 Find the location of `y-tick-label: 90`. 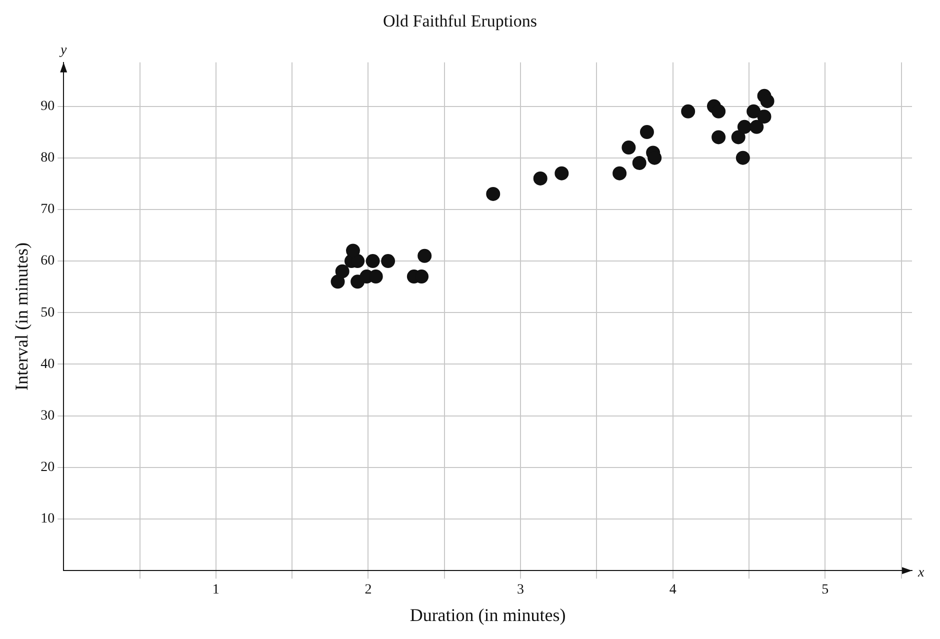

y-tick-label: 90 is located at coordinates (47, 106).